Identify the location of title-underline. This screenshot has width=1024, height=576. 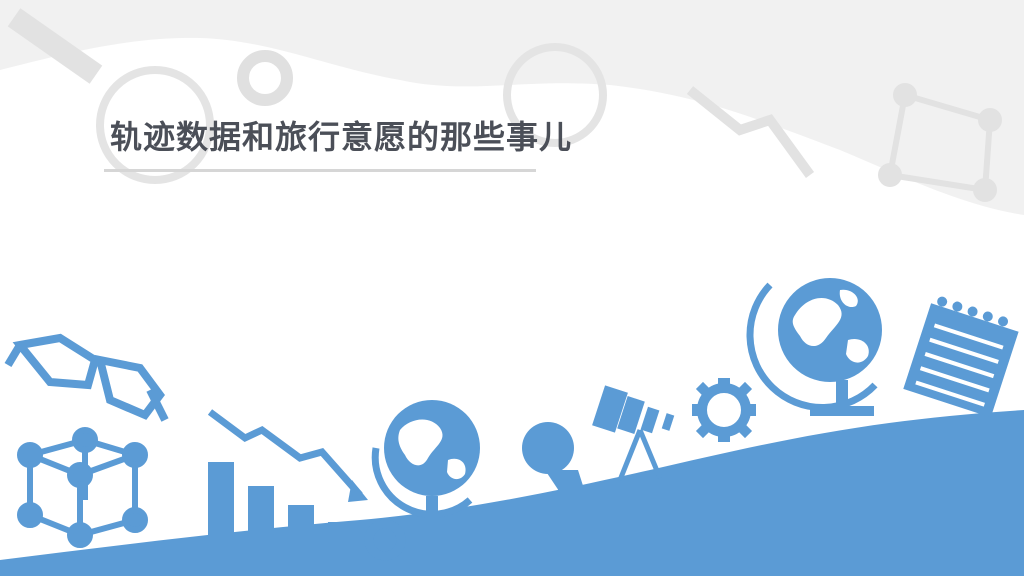
(320, 170).